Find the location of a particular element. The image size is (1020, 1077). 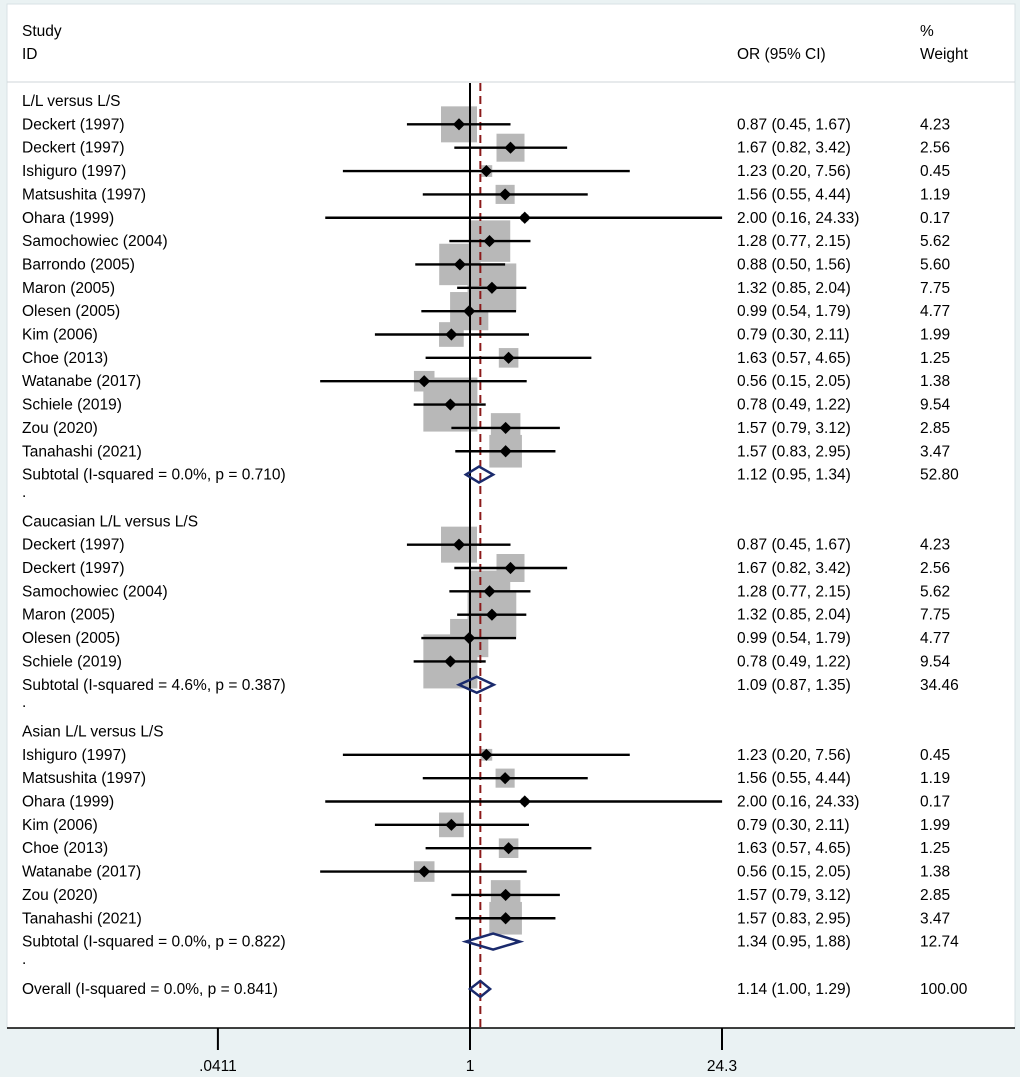

overall-weight: 100.00 is located at coordinates (944, 989).